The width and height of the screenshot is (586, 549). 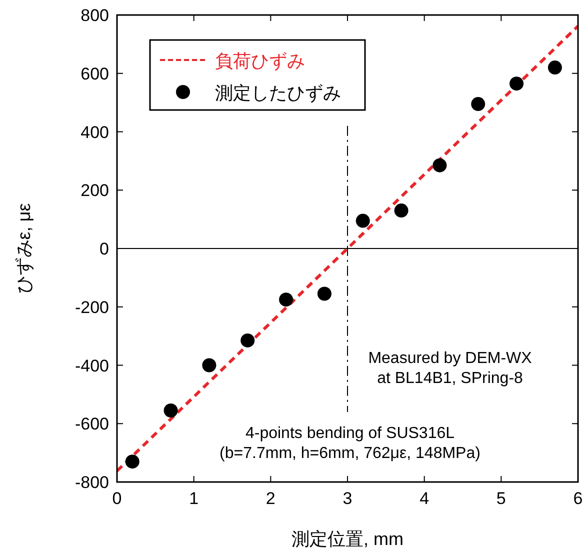 I want to click on annotation: 4-points bending of SUS316L (b=7.7mm, h=6mm, 762με, 148MPa), so click(x=350, y=443).